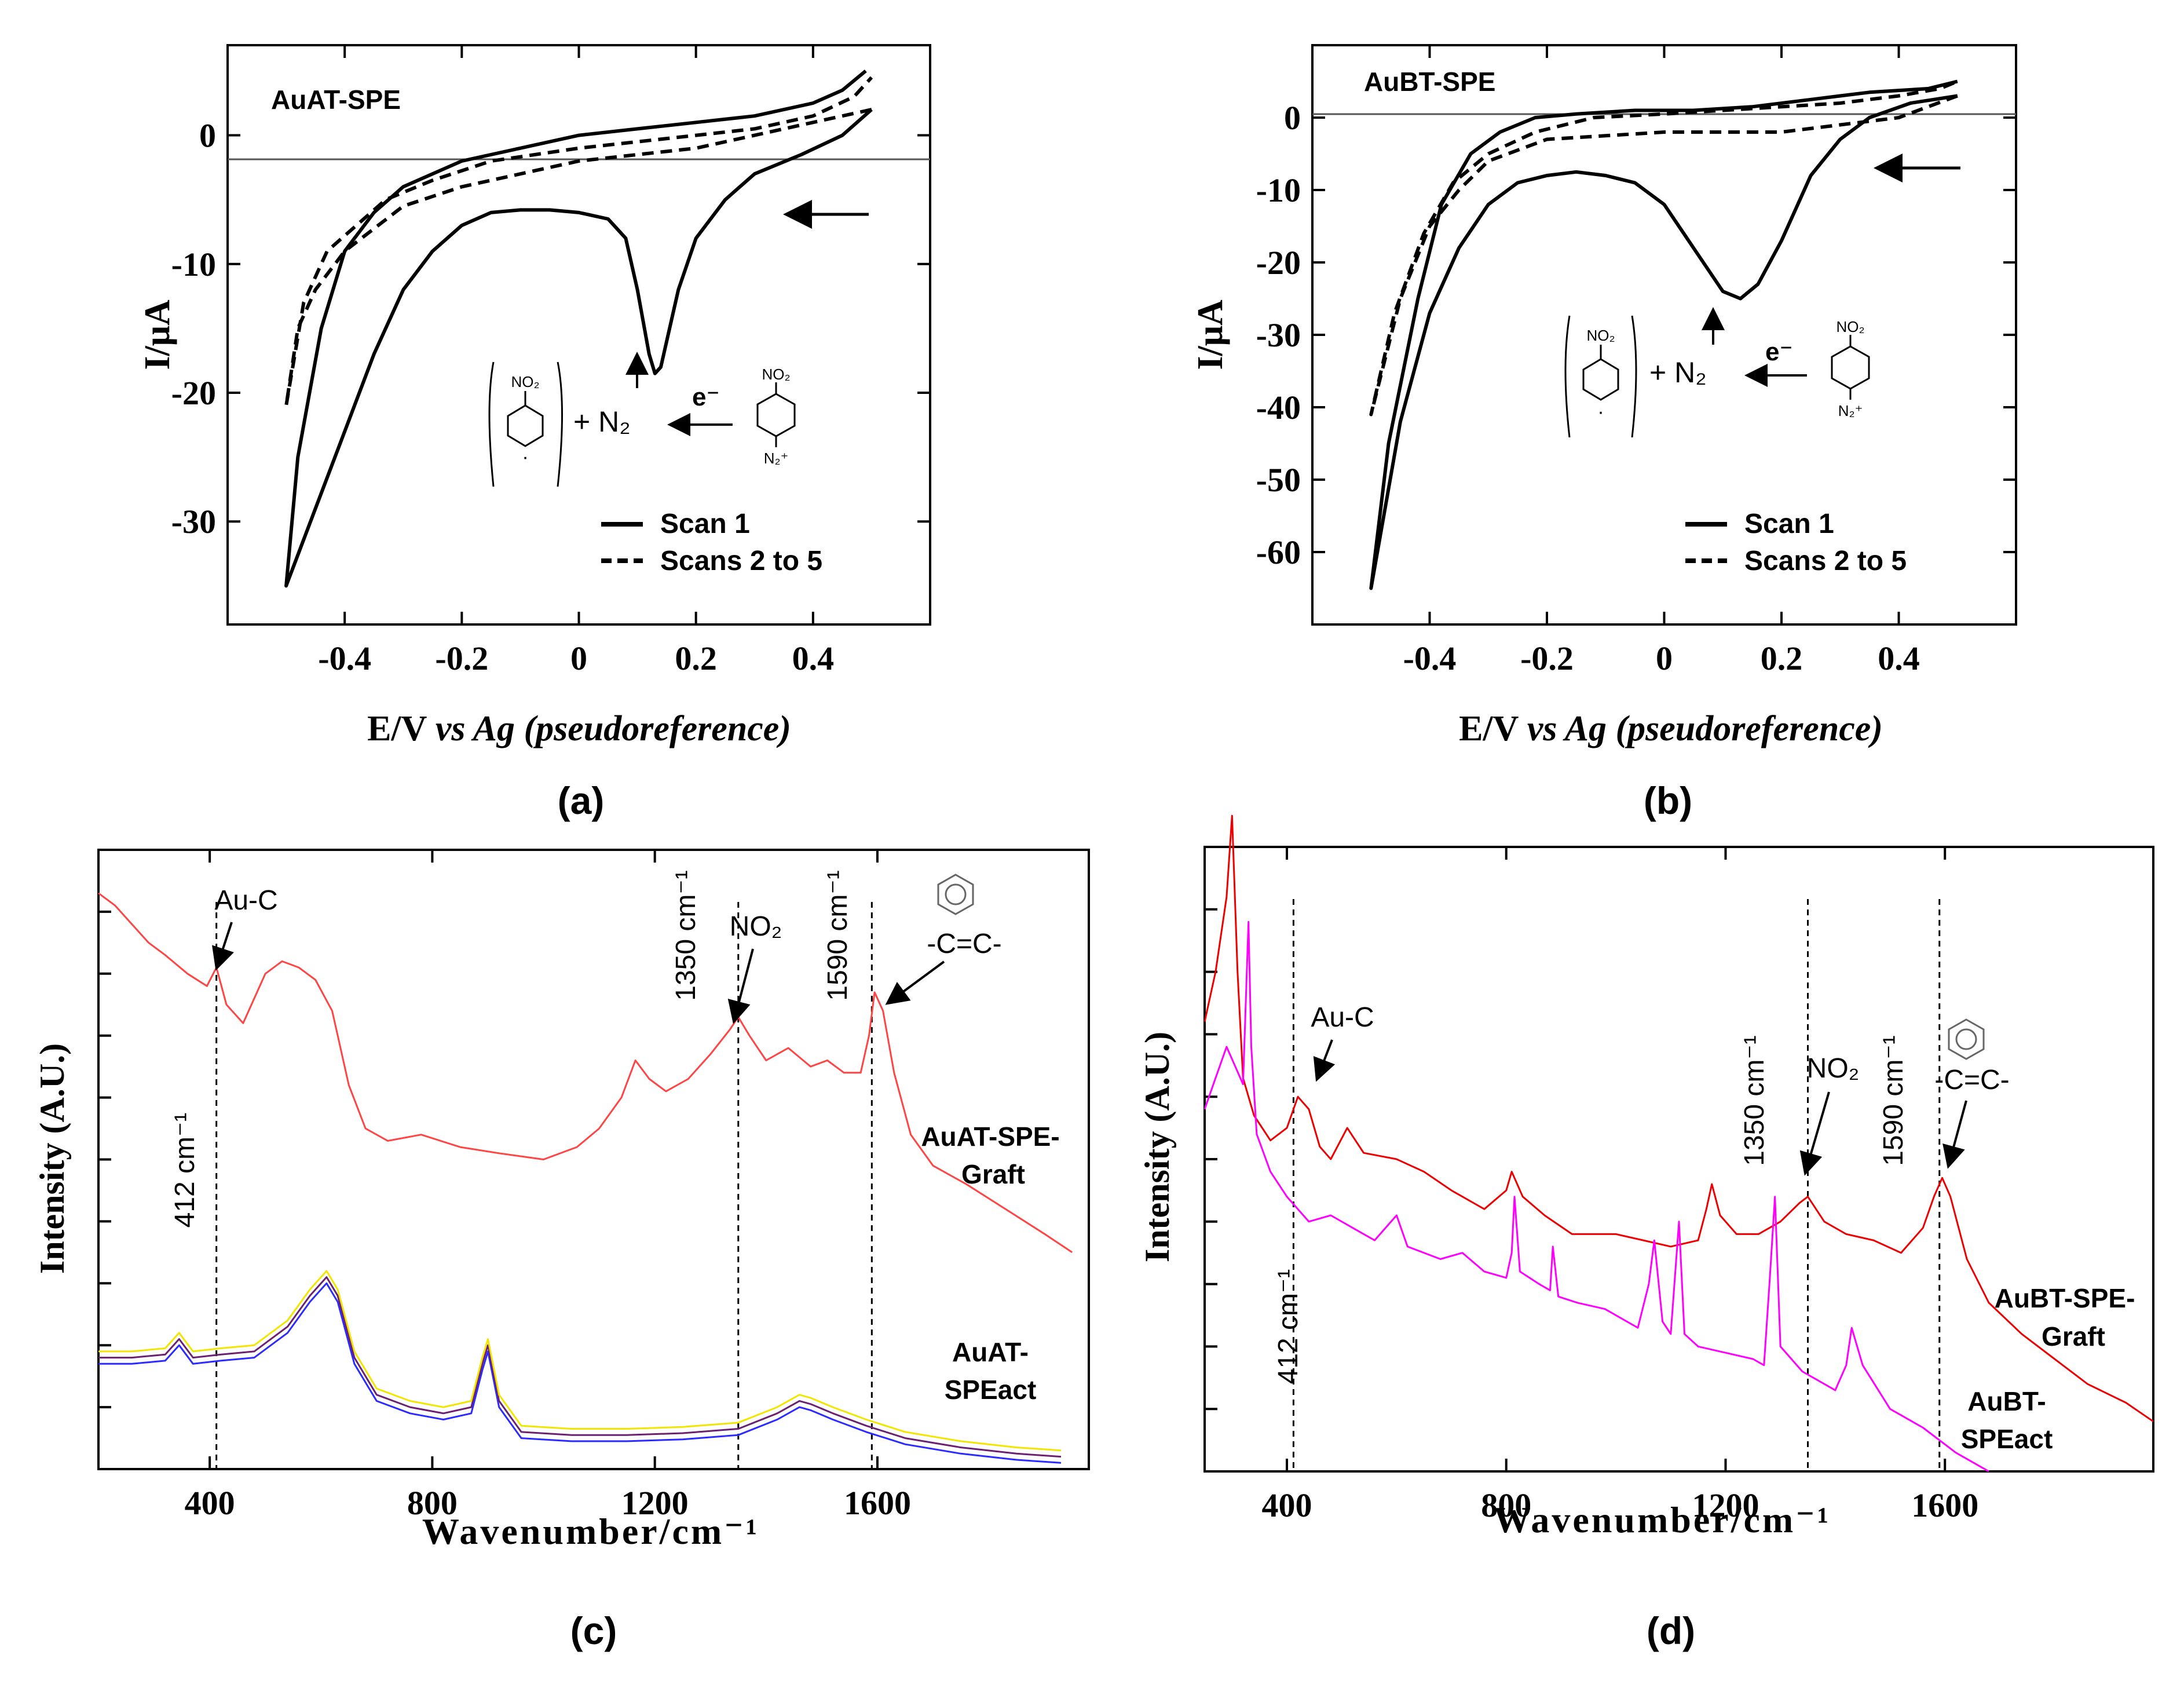 The image size is (2184, 1684). Describe the element at coordinates (579, 728) in the screenshot. I see `panel-a-x-label: E/V vs Ag (pseudoreference)` at that location.